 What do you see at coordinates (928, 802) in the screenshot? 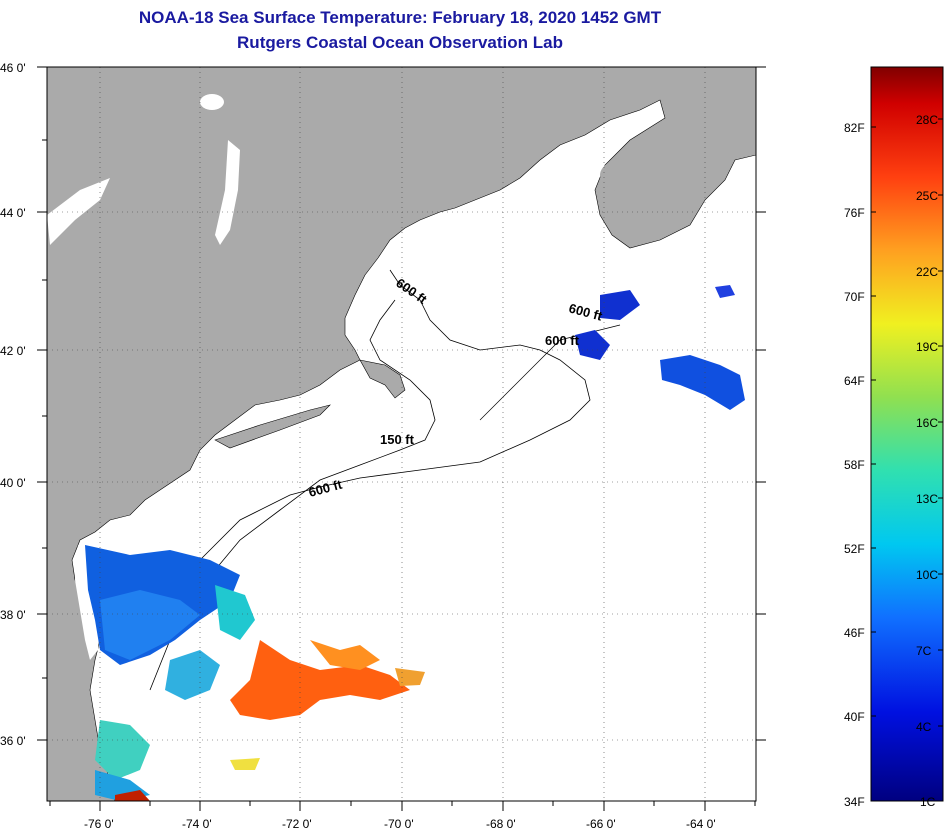
I see `cb-c-1: 1C` at bounding box center [928, 802].